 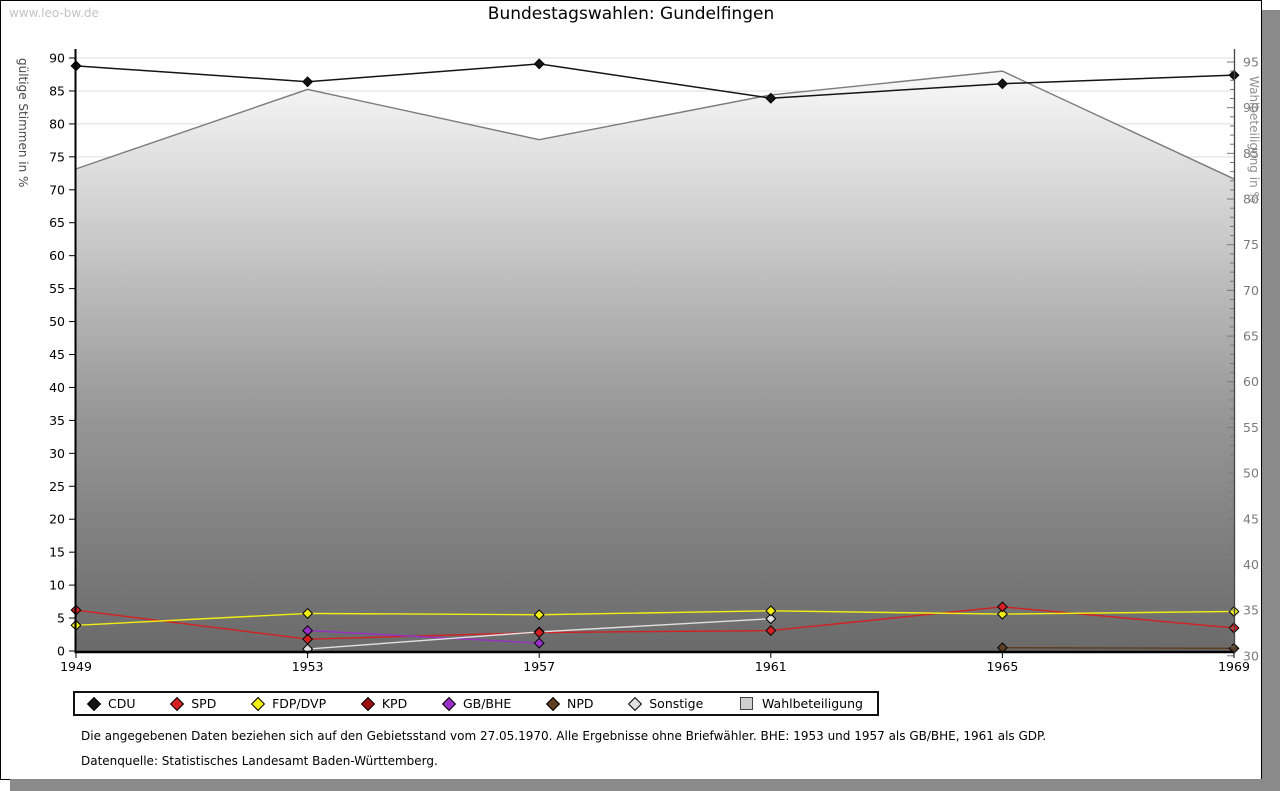 What do you see at coordinates (61, 618) in the screenshot?
I see `svg-text: 5` at bounding box center [61, 618].